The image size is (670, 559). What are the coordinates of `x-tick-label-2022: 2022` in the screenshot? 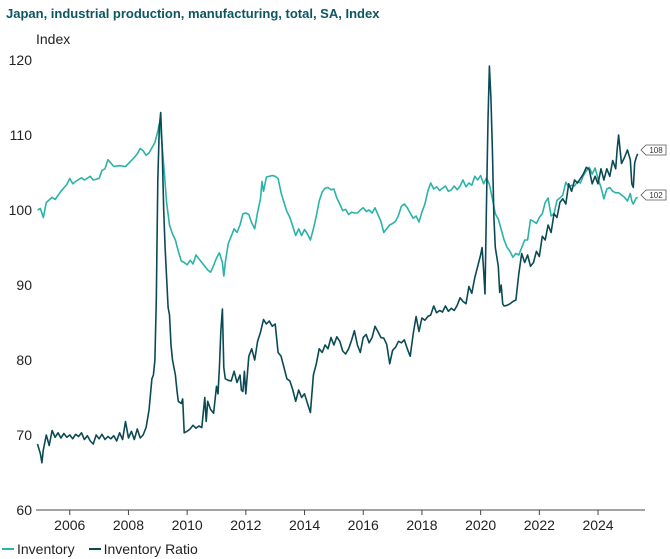 It's located at (539, 525).